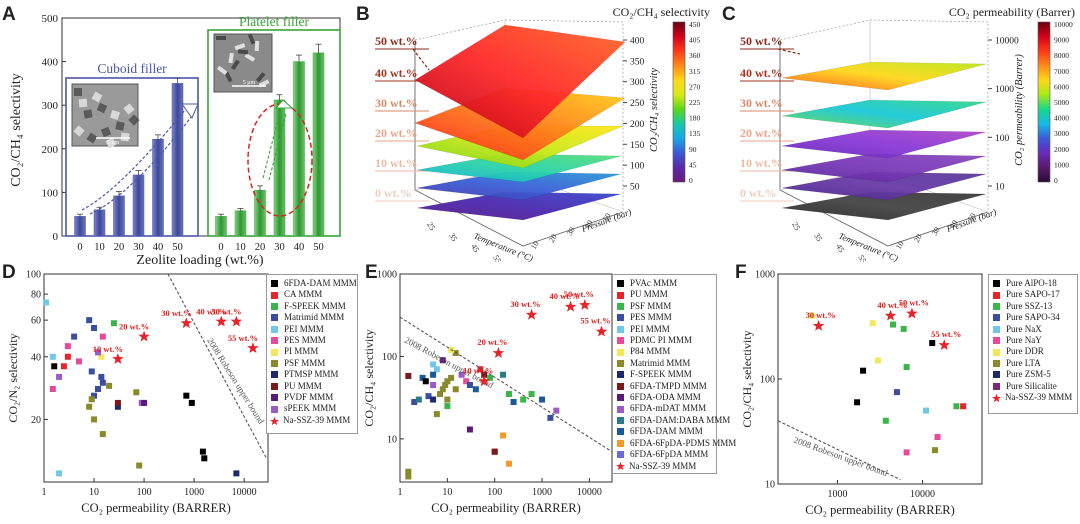 The image size is (1080, 524). I want to click on x-axis-label: CO₂ permeability (BARRER), so click(155, 508).